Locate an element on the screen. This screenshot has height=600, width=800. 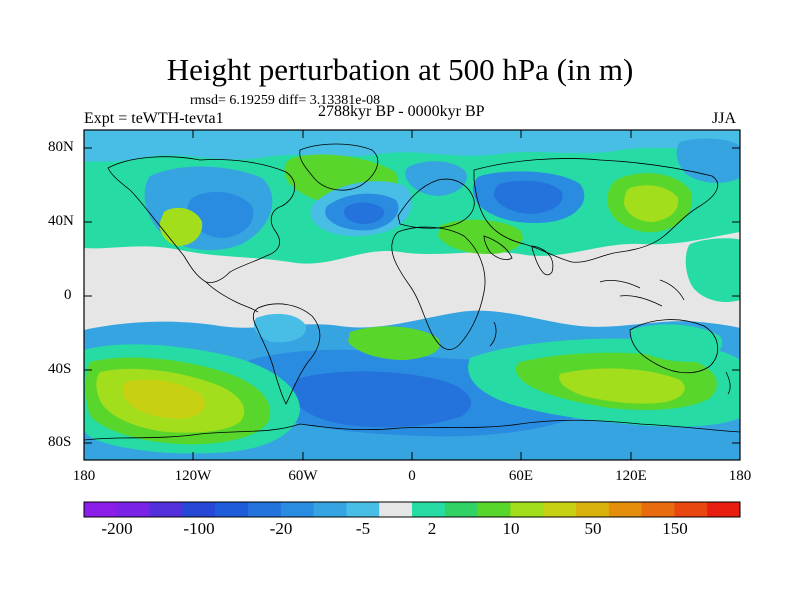
season-label: JJA is located at coordinates (724, 118).